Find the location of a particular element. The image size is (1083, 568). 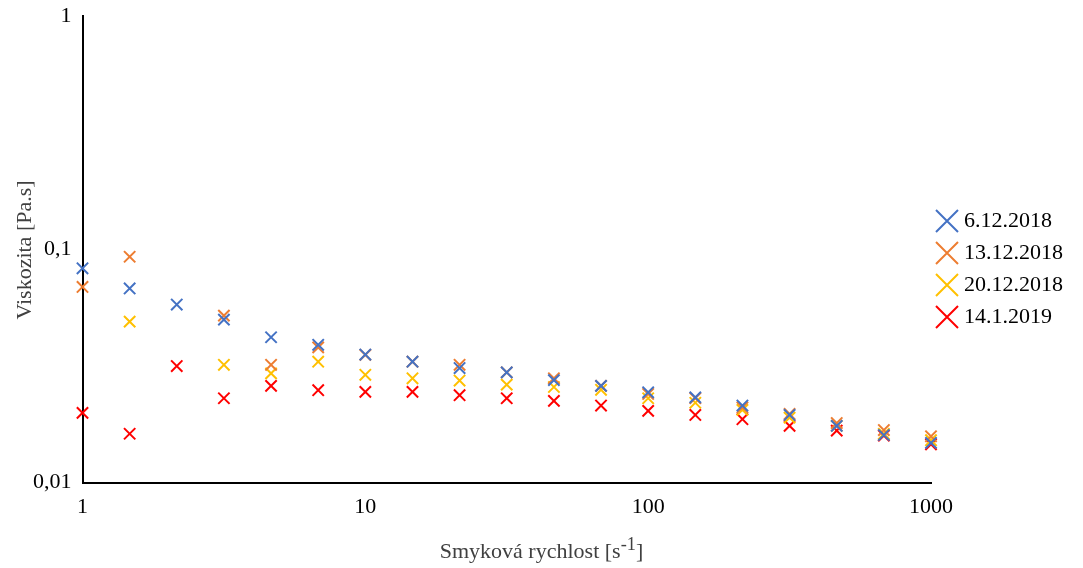

x-tick-label: 1 is located at coordinates (82, 505).